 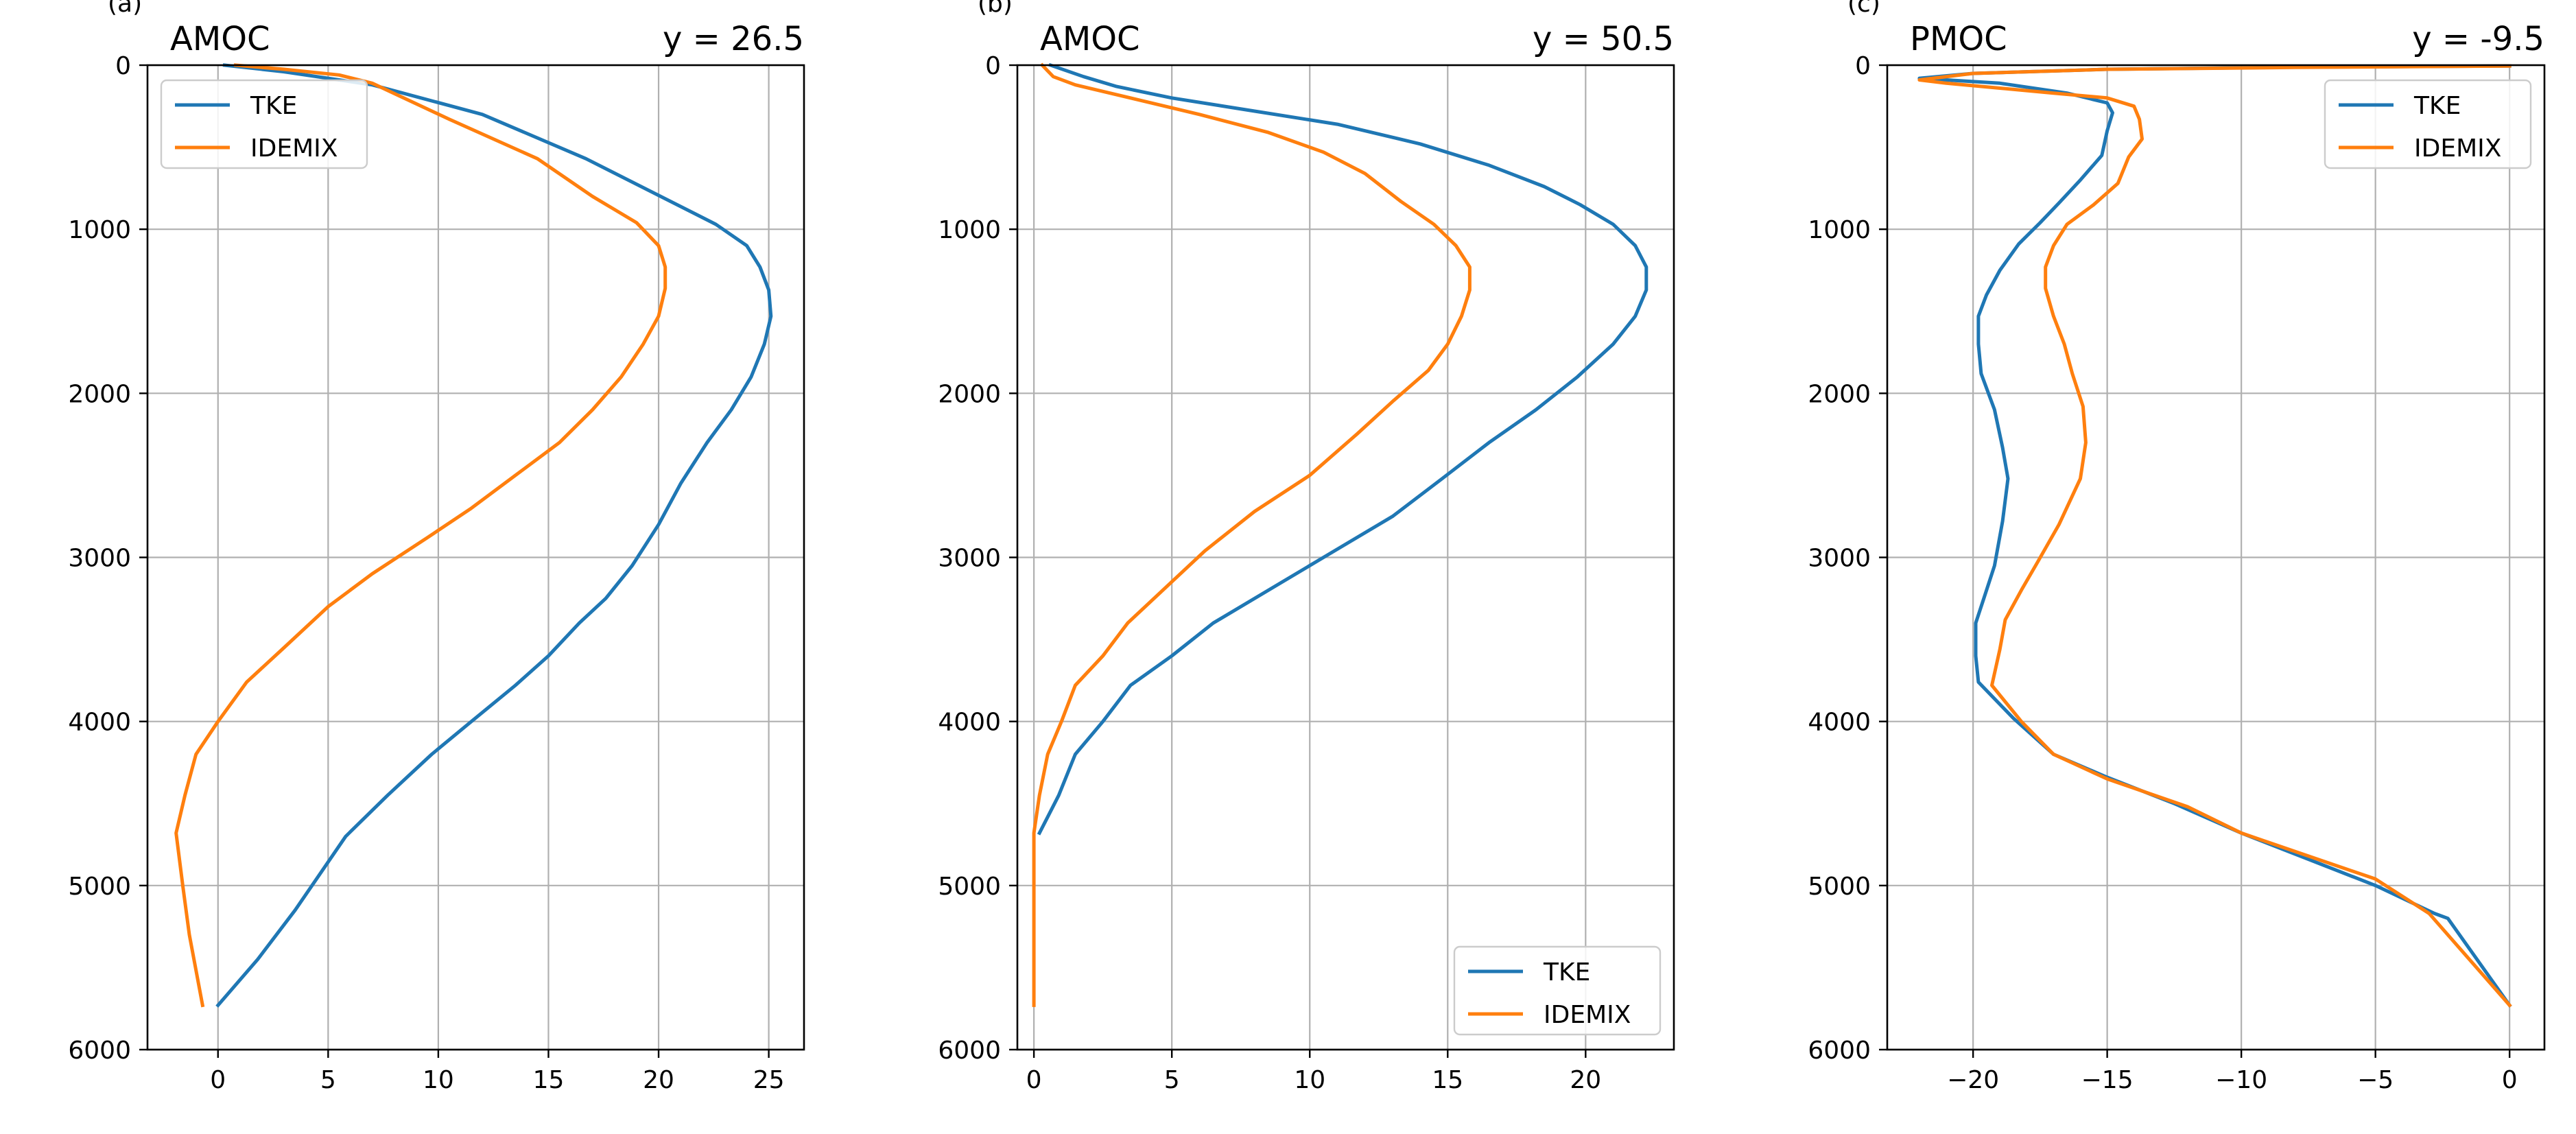 What do you see at coordinates (2478, 39) in the screenshot?
I see `panel-subtitle: y = -9.5` at bounding box center [2478, 39].